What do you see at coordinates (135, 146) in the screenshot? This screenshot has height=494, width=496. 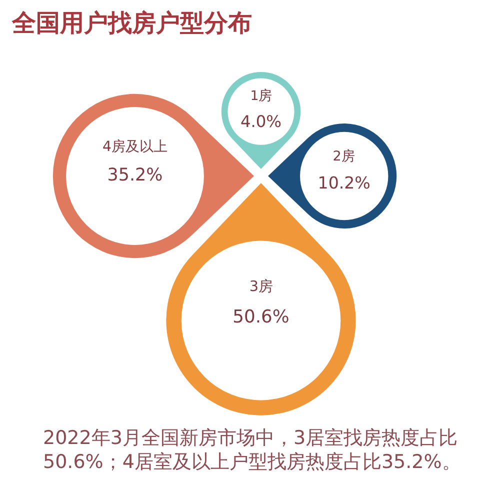 I see `category-label: 4房及以上` at bounding box center [135, 146].